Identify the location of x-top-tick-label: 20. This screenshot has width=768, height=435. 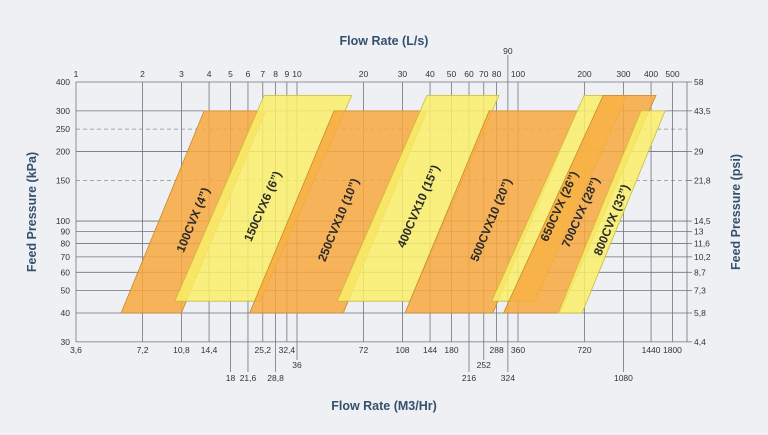
(364, 74).